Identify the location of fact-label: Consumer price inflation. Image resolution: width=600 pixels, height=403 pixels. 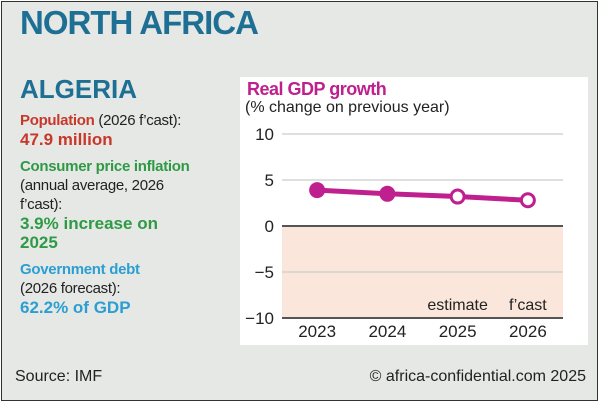
(105, 166).